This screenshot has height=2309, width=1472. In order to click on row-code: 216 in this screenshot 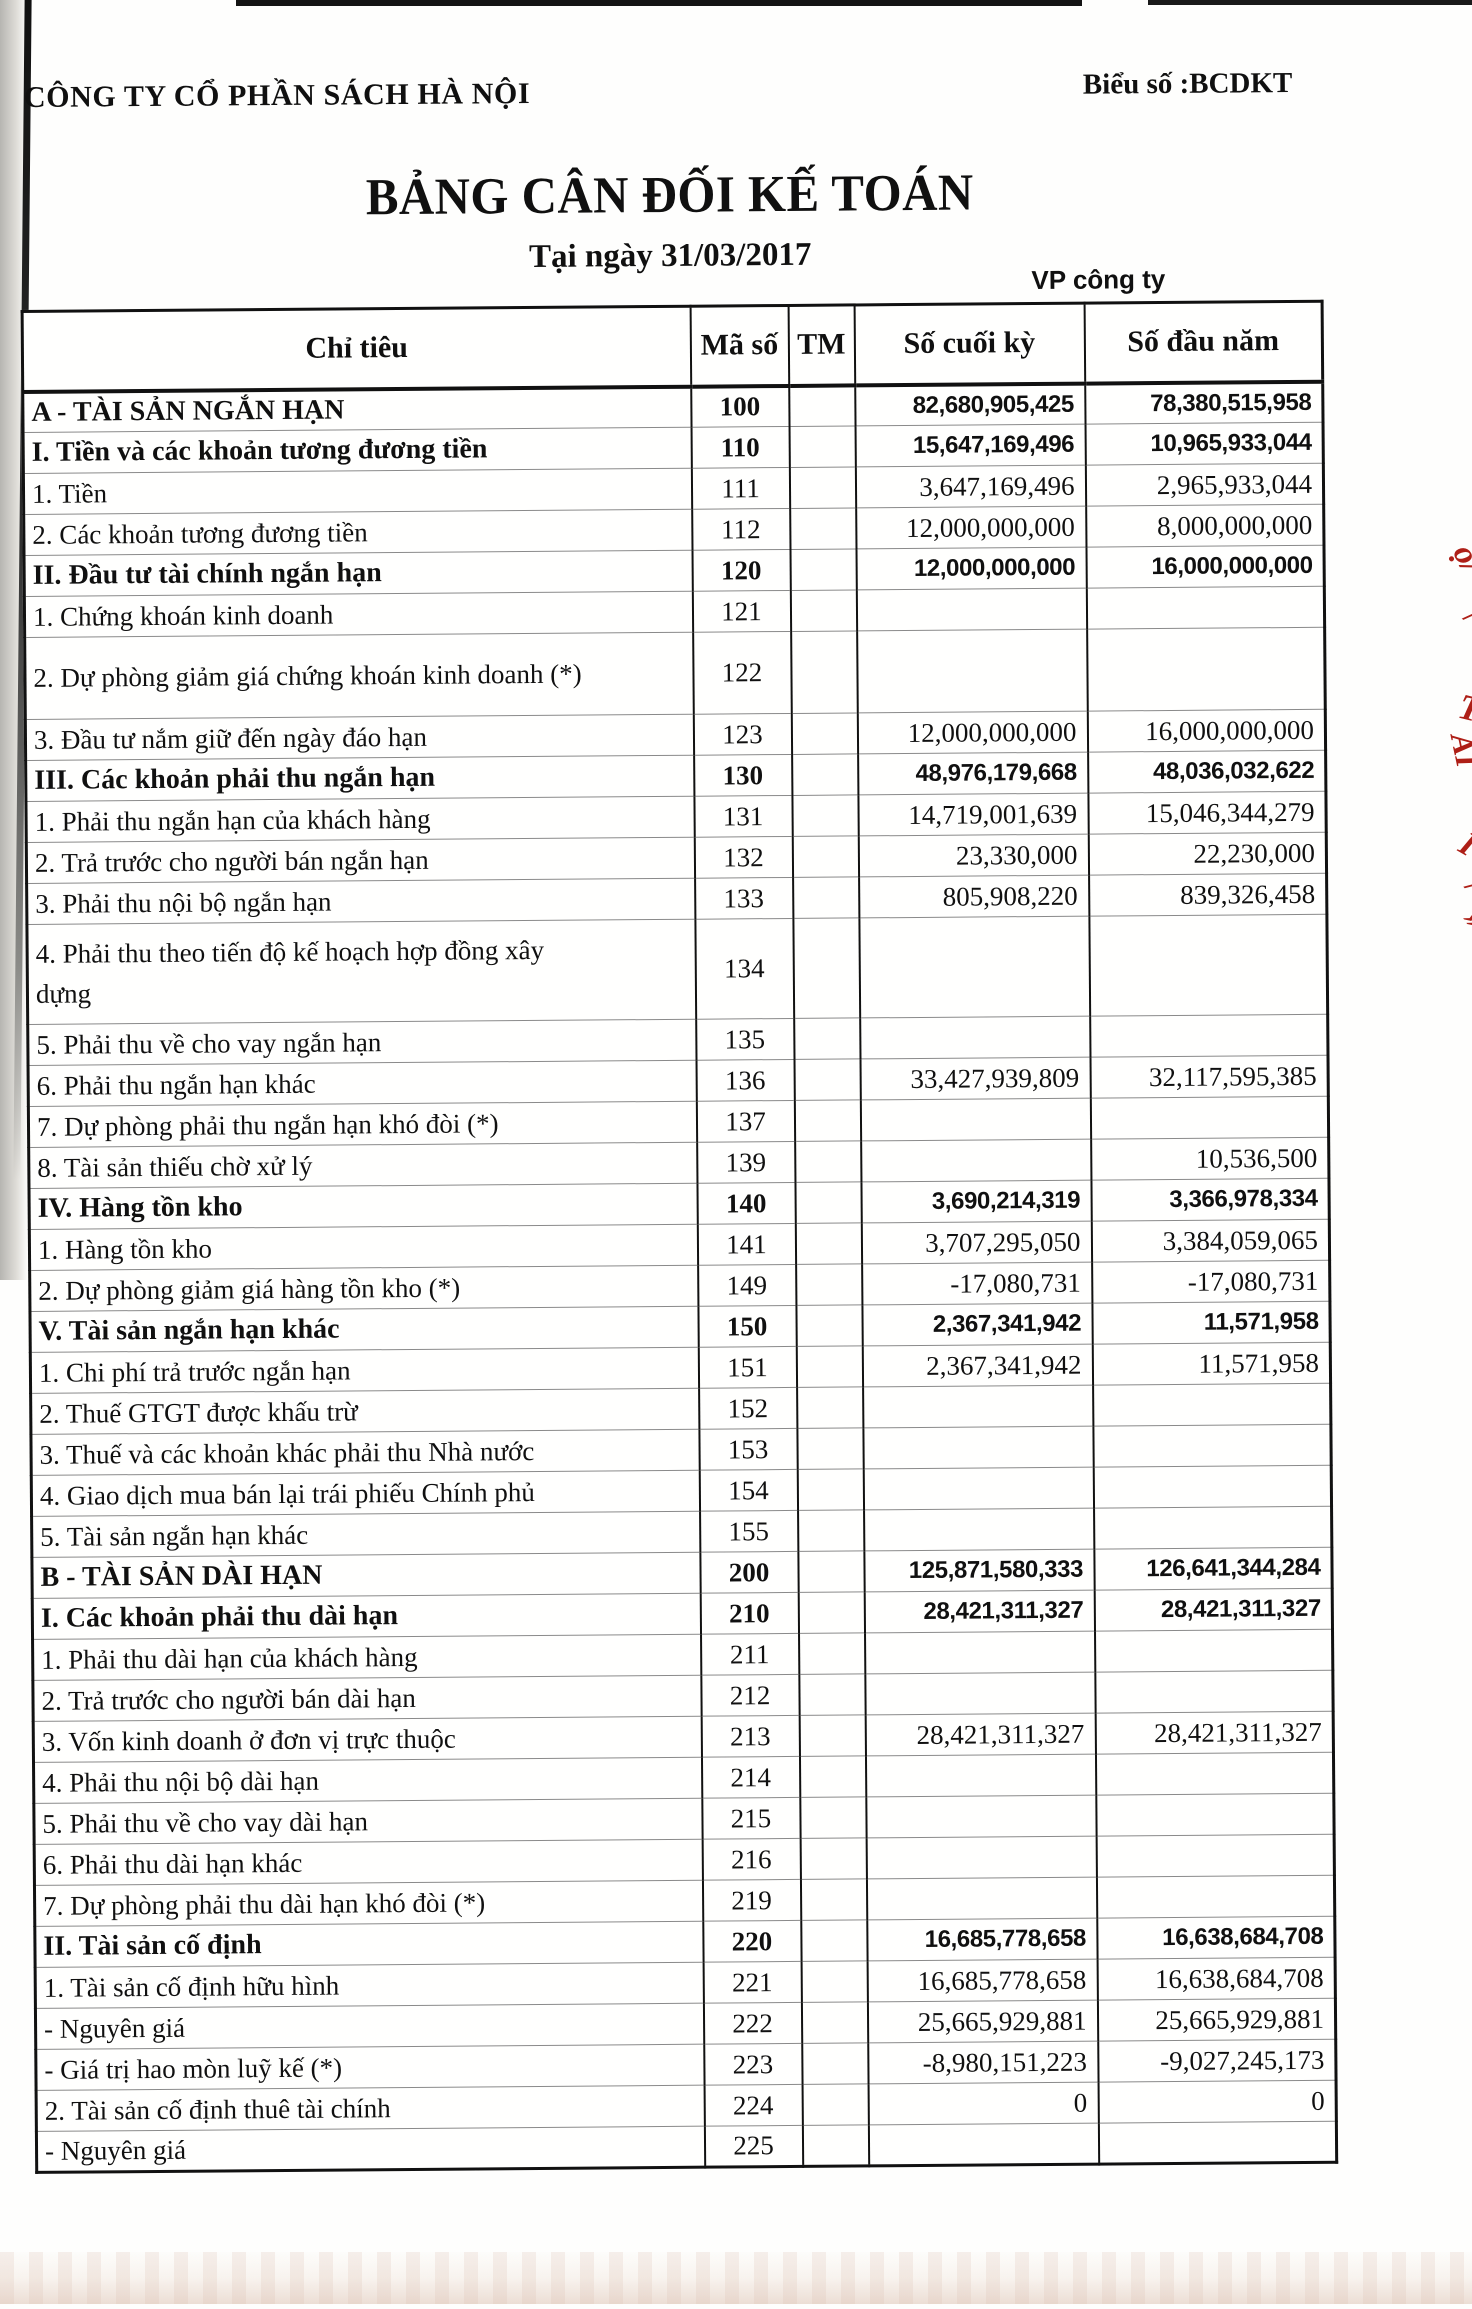, I will do `click(751, 1859)`.